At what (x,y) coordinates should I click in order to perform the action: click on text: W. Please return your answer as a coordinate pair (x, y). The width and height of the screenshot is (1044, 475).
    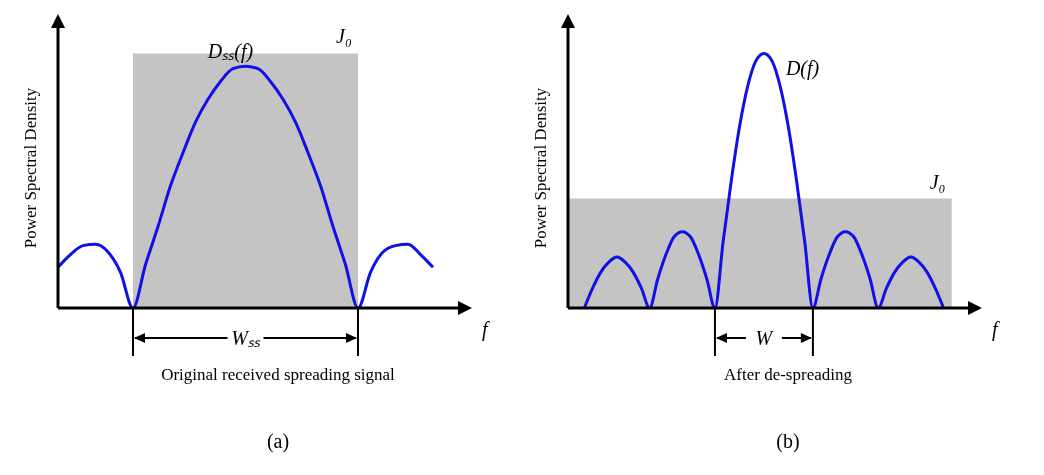
    Looking at the image, I should click on (765, 338).